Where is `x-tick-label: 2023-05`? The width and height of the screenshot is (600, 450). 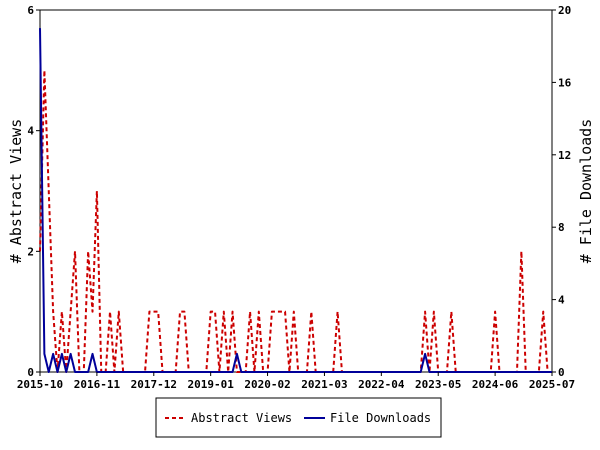 x-tick-label: 2023-05 is located at coordinates (438, 384).